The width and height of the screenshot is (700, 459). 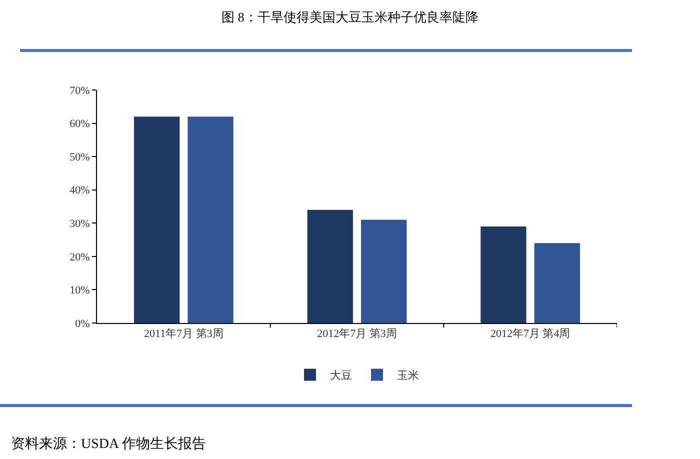 What do you see at coordinates (80, 190) in the screenshot?
I see `y-tick-label: 40%` at bounding box center [80, 190].